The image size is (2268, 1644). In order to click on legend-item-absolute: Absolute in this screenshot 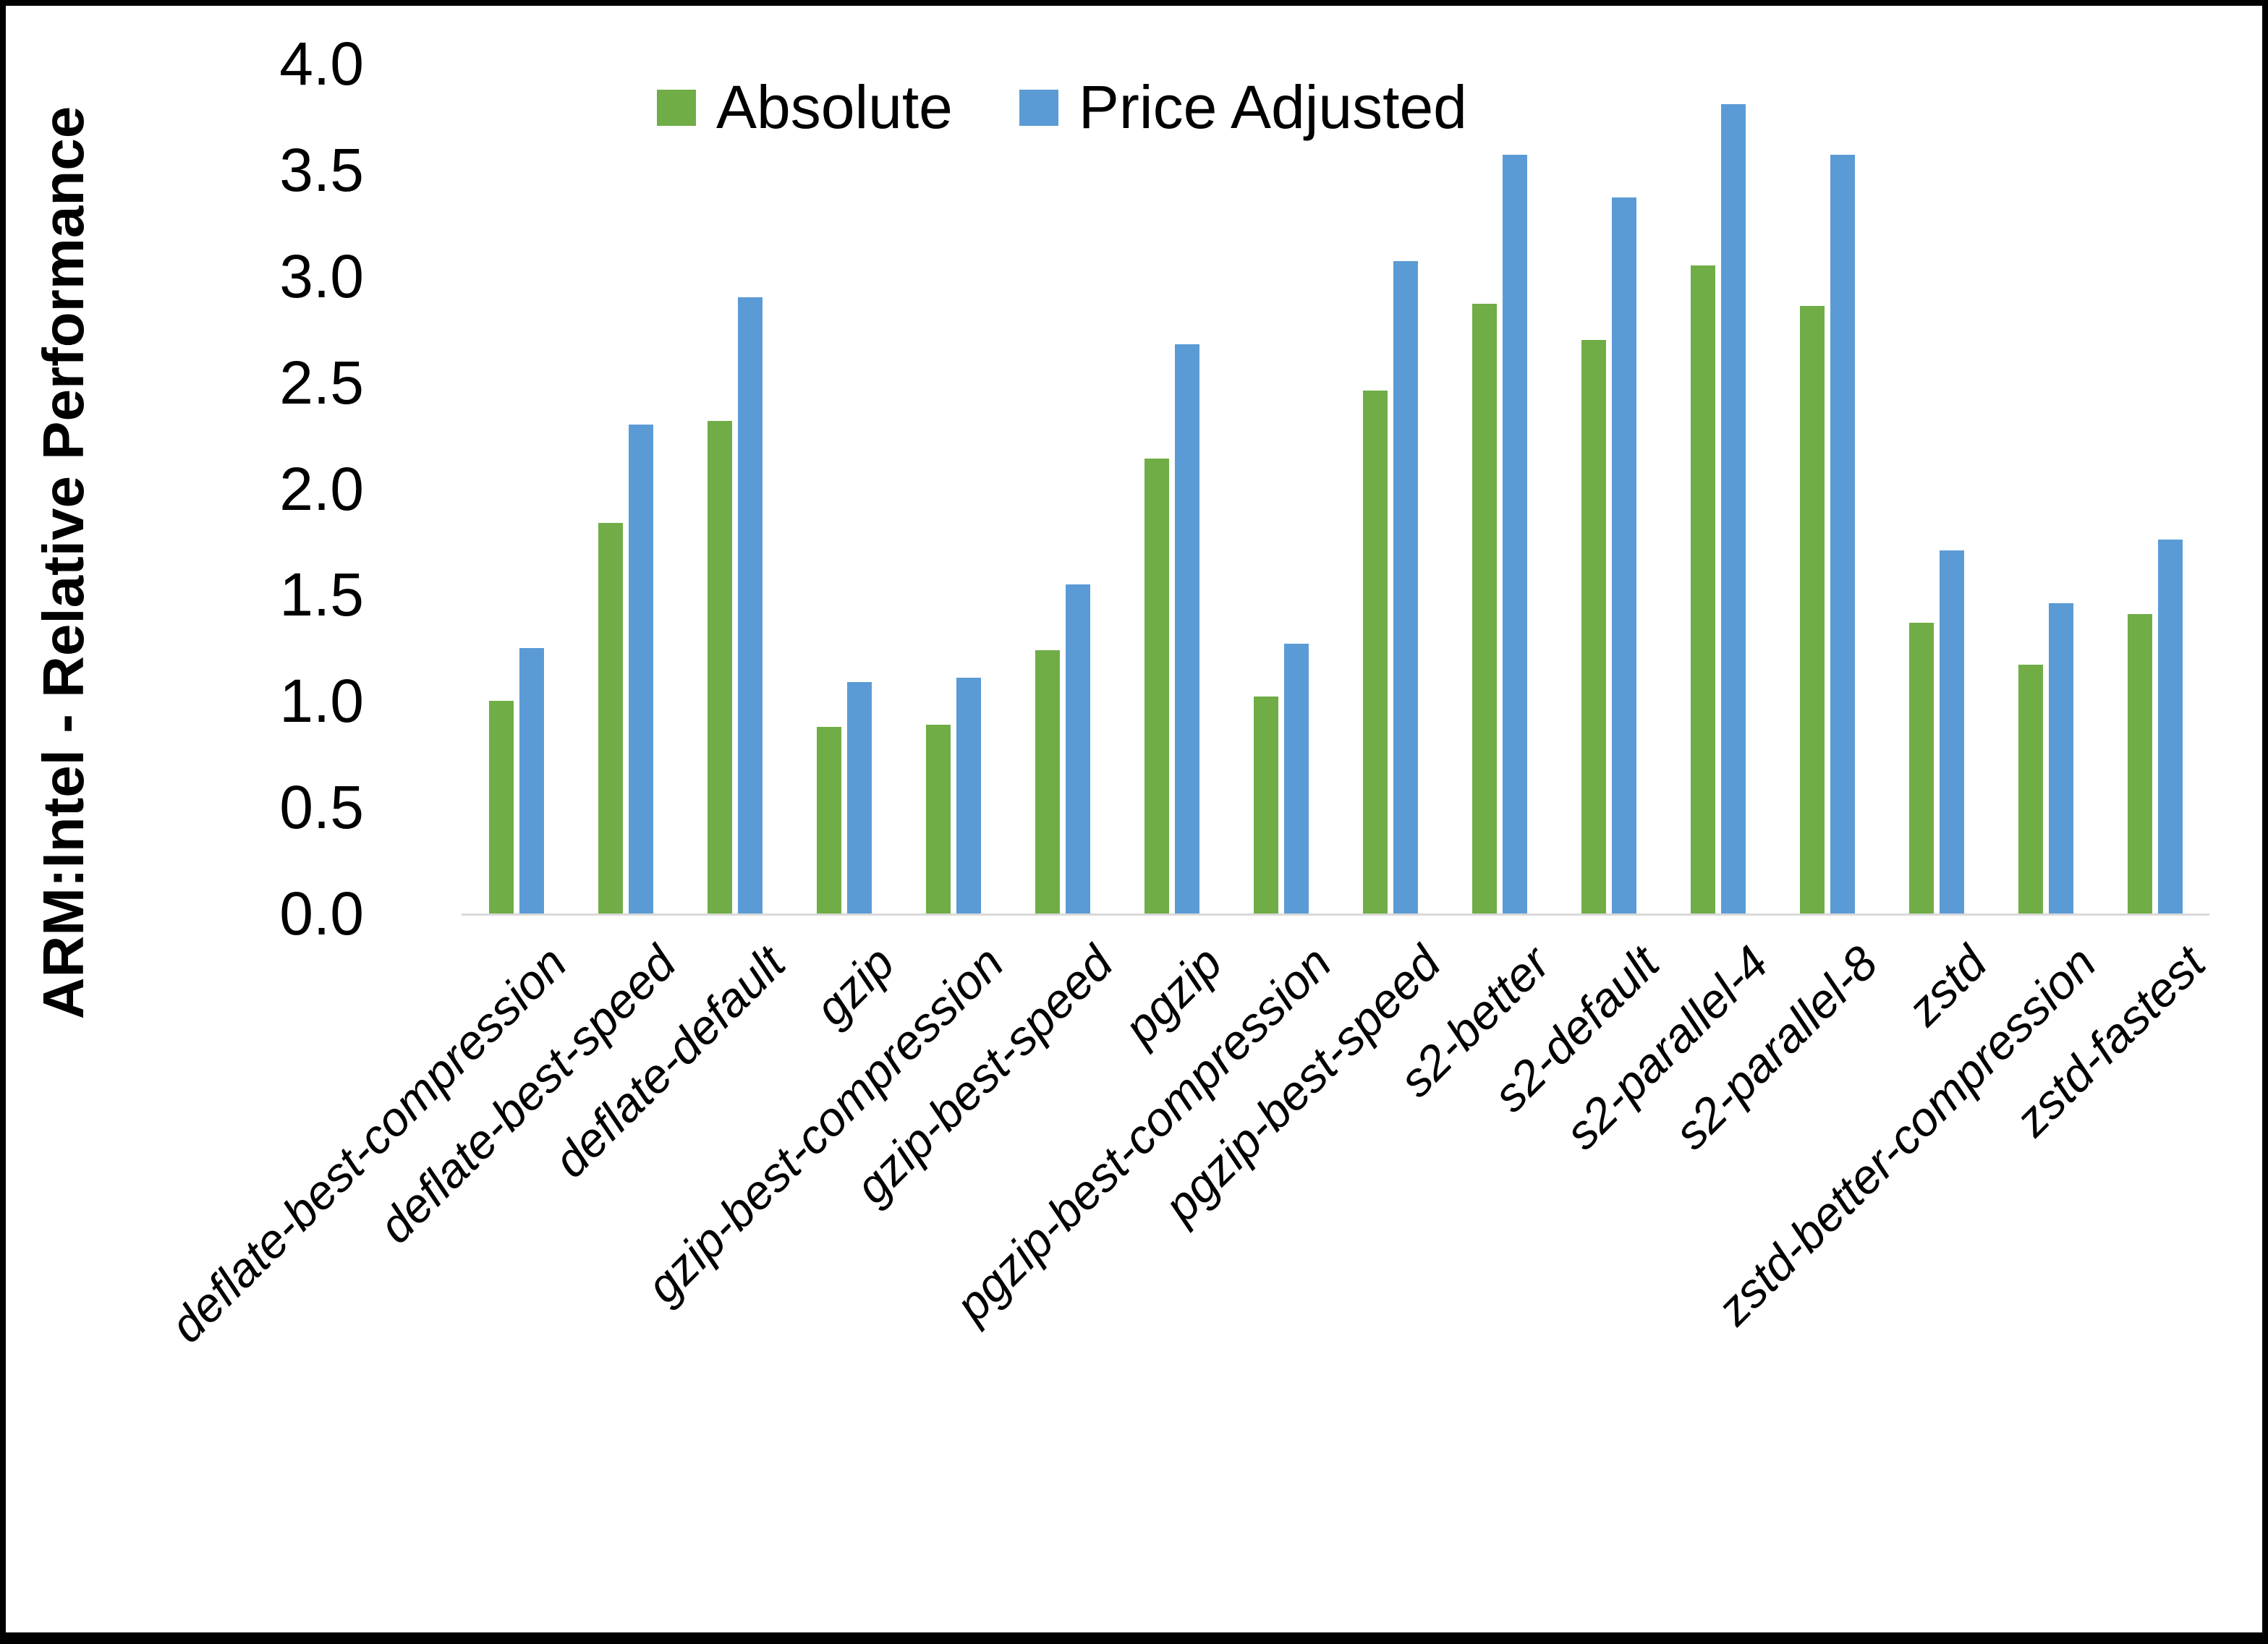, I will do `click(805, 107)`.